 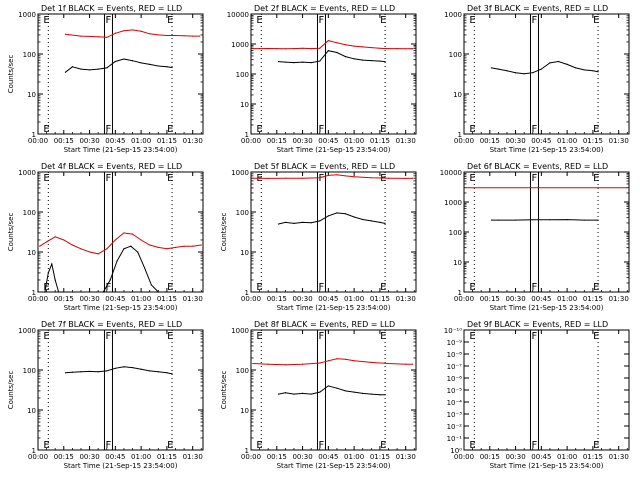 I want to click on panel-title: Det 2f BLACK = Events, RED = LLD, so click(x=324, y=8).